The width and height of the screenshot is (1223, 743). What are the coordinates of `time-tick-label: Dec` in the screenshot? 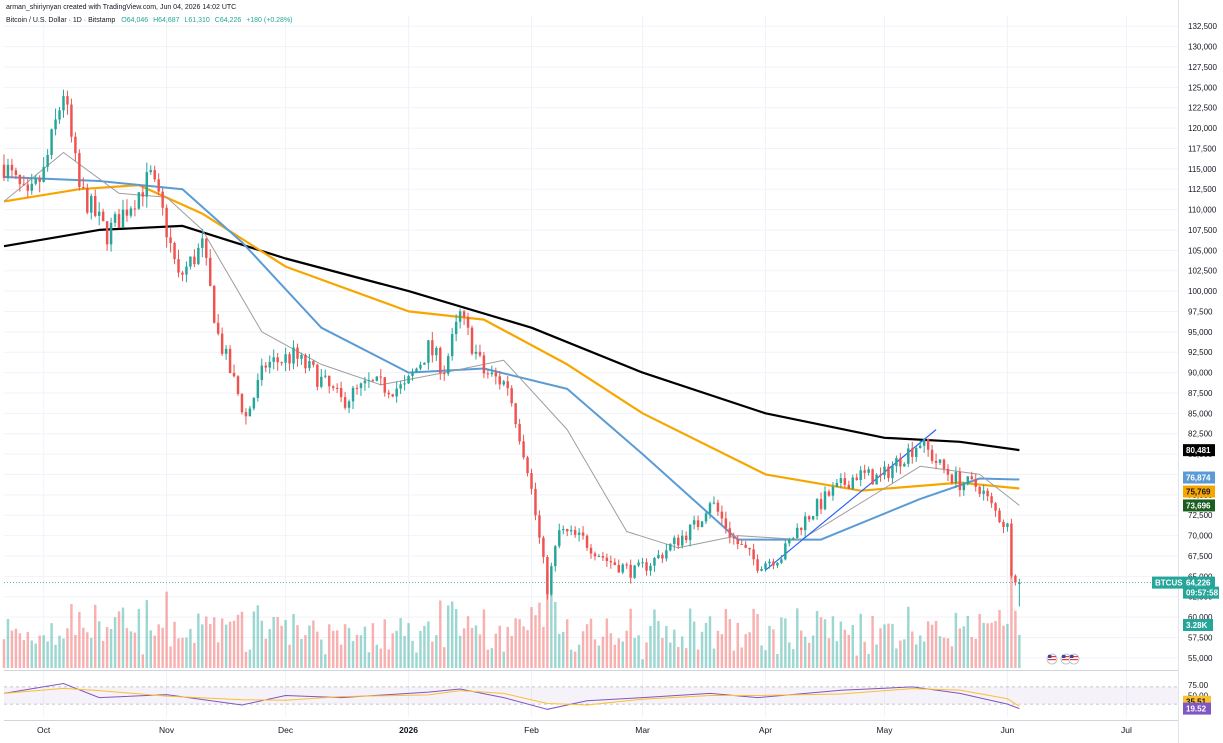 It's located at (286, 730).